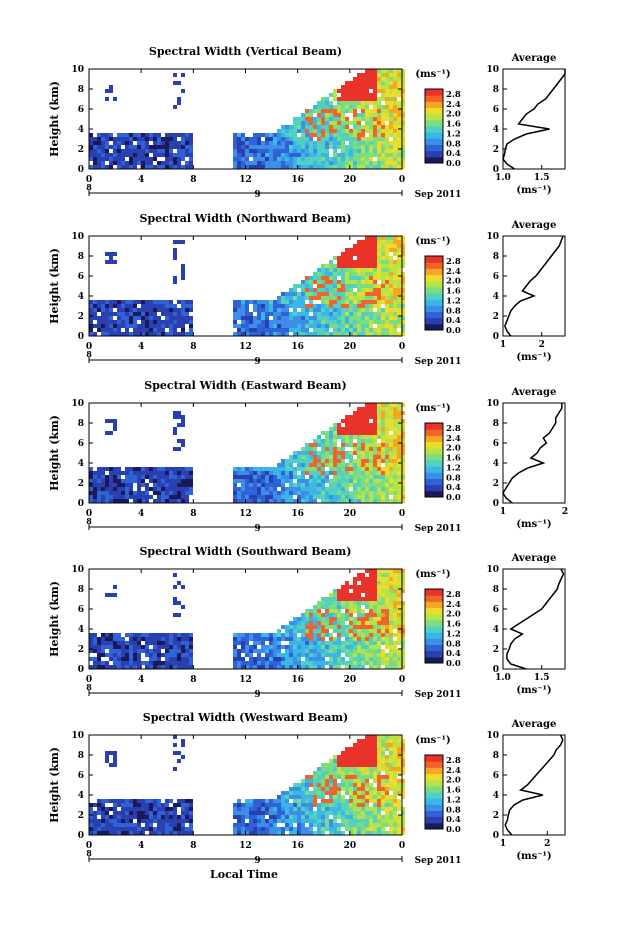 Image resolution: width=617 pixels, height=929 pixels. What do you see at coordinates (496, 484) in the screenshot?
I see `average-y-tick-label: 2` at bounding box center [496, 484].